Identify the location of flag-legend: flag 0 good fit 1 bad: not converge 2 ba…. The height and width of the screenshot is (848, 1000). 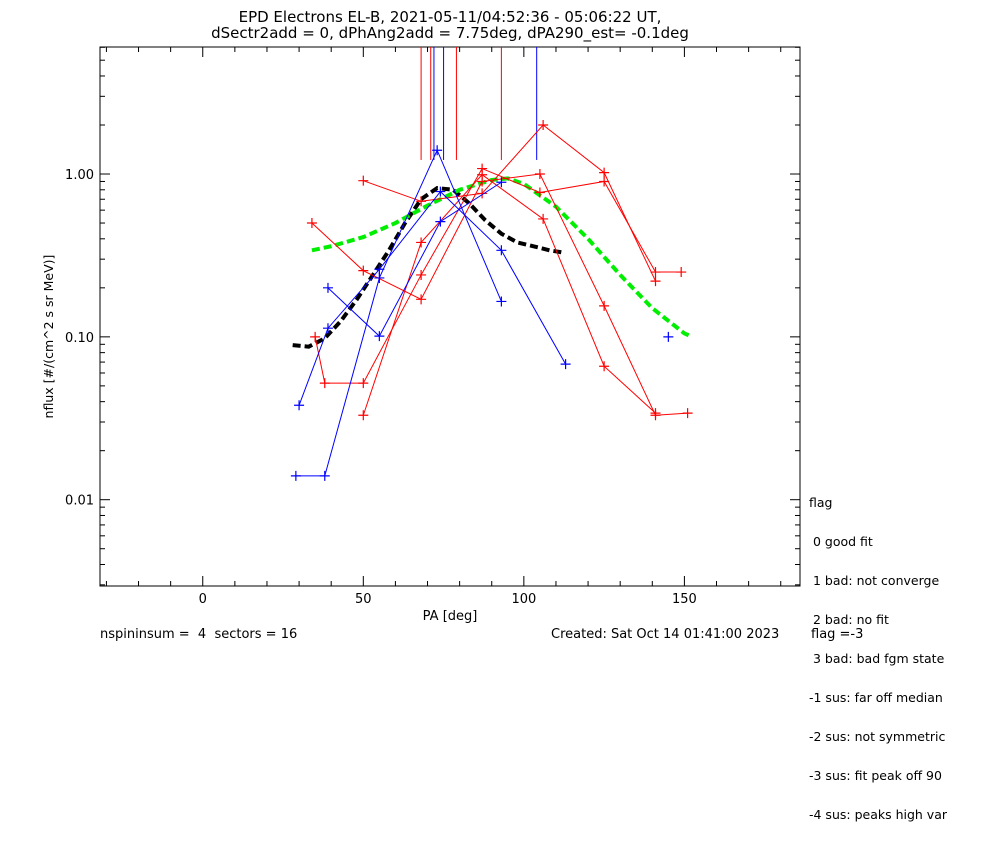
(878, 658).